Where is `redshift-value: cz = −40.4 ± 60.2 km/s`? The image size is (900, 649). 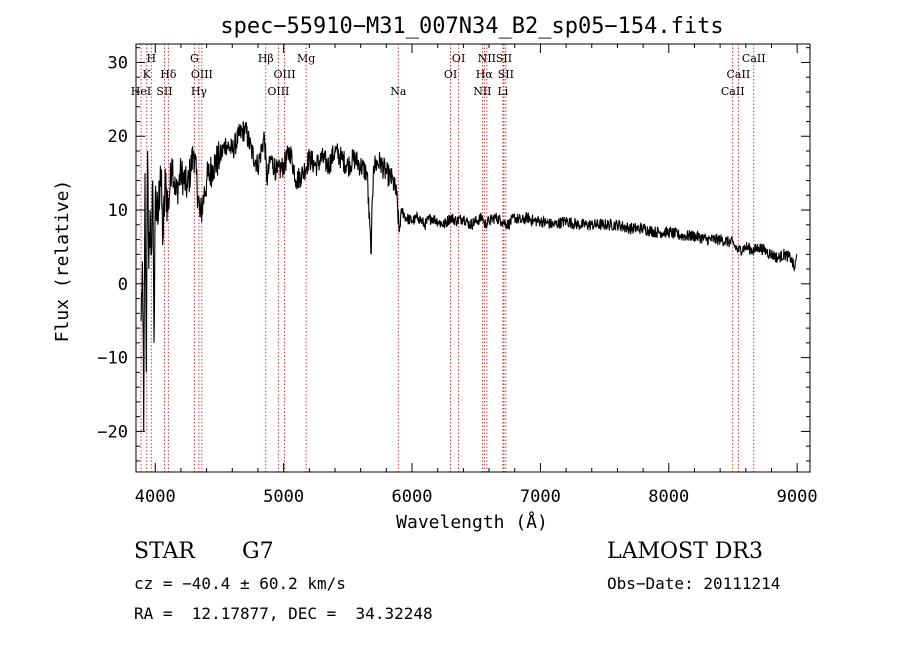 redshift-value: cz = −40.4 ± 60.2 km/s is located at coordinates (240, 583).